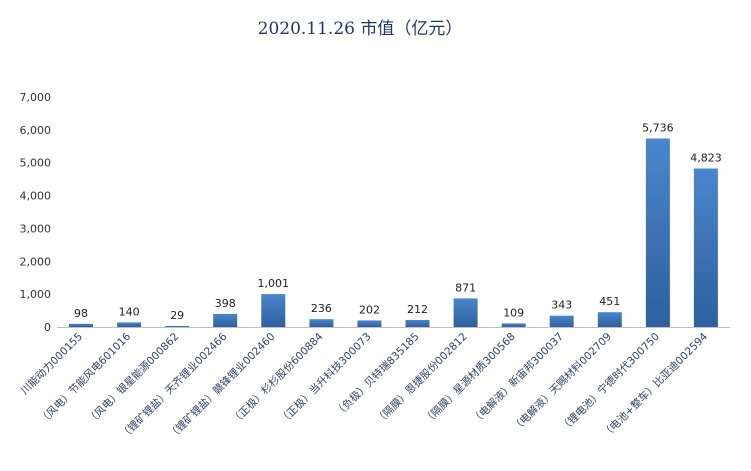  What do you see at coordinates (706, 158) in the screenshot?
I see `data-label: 4,823` at bounding box center [706, 158].